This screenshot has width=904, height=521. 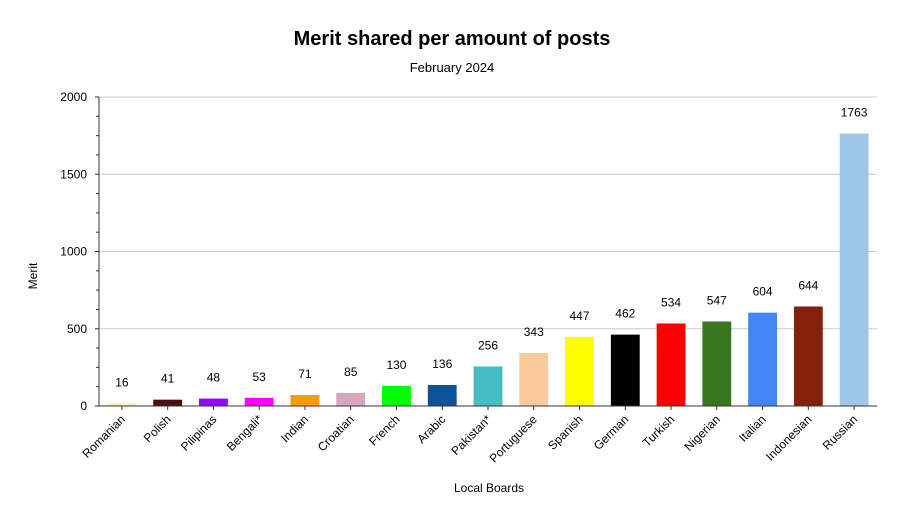 What do you see at coordinates (452, 67) in the screenshot?
I see `chart-subtitle: February 2024` at bounding box center [452, 67].